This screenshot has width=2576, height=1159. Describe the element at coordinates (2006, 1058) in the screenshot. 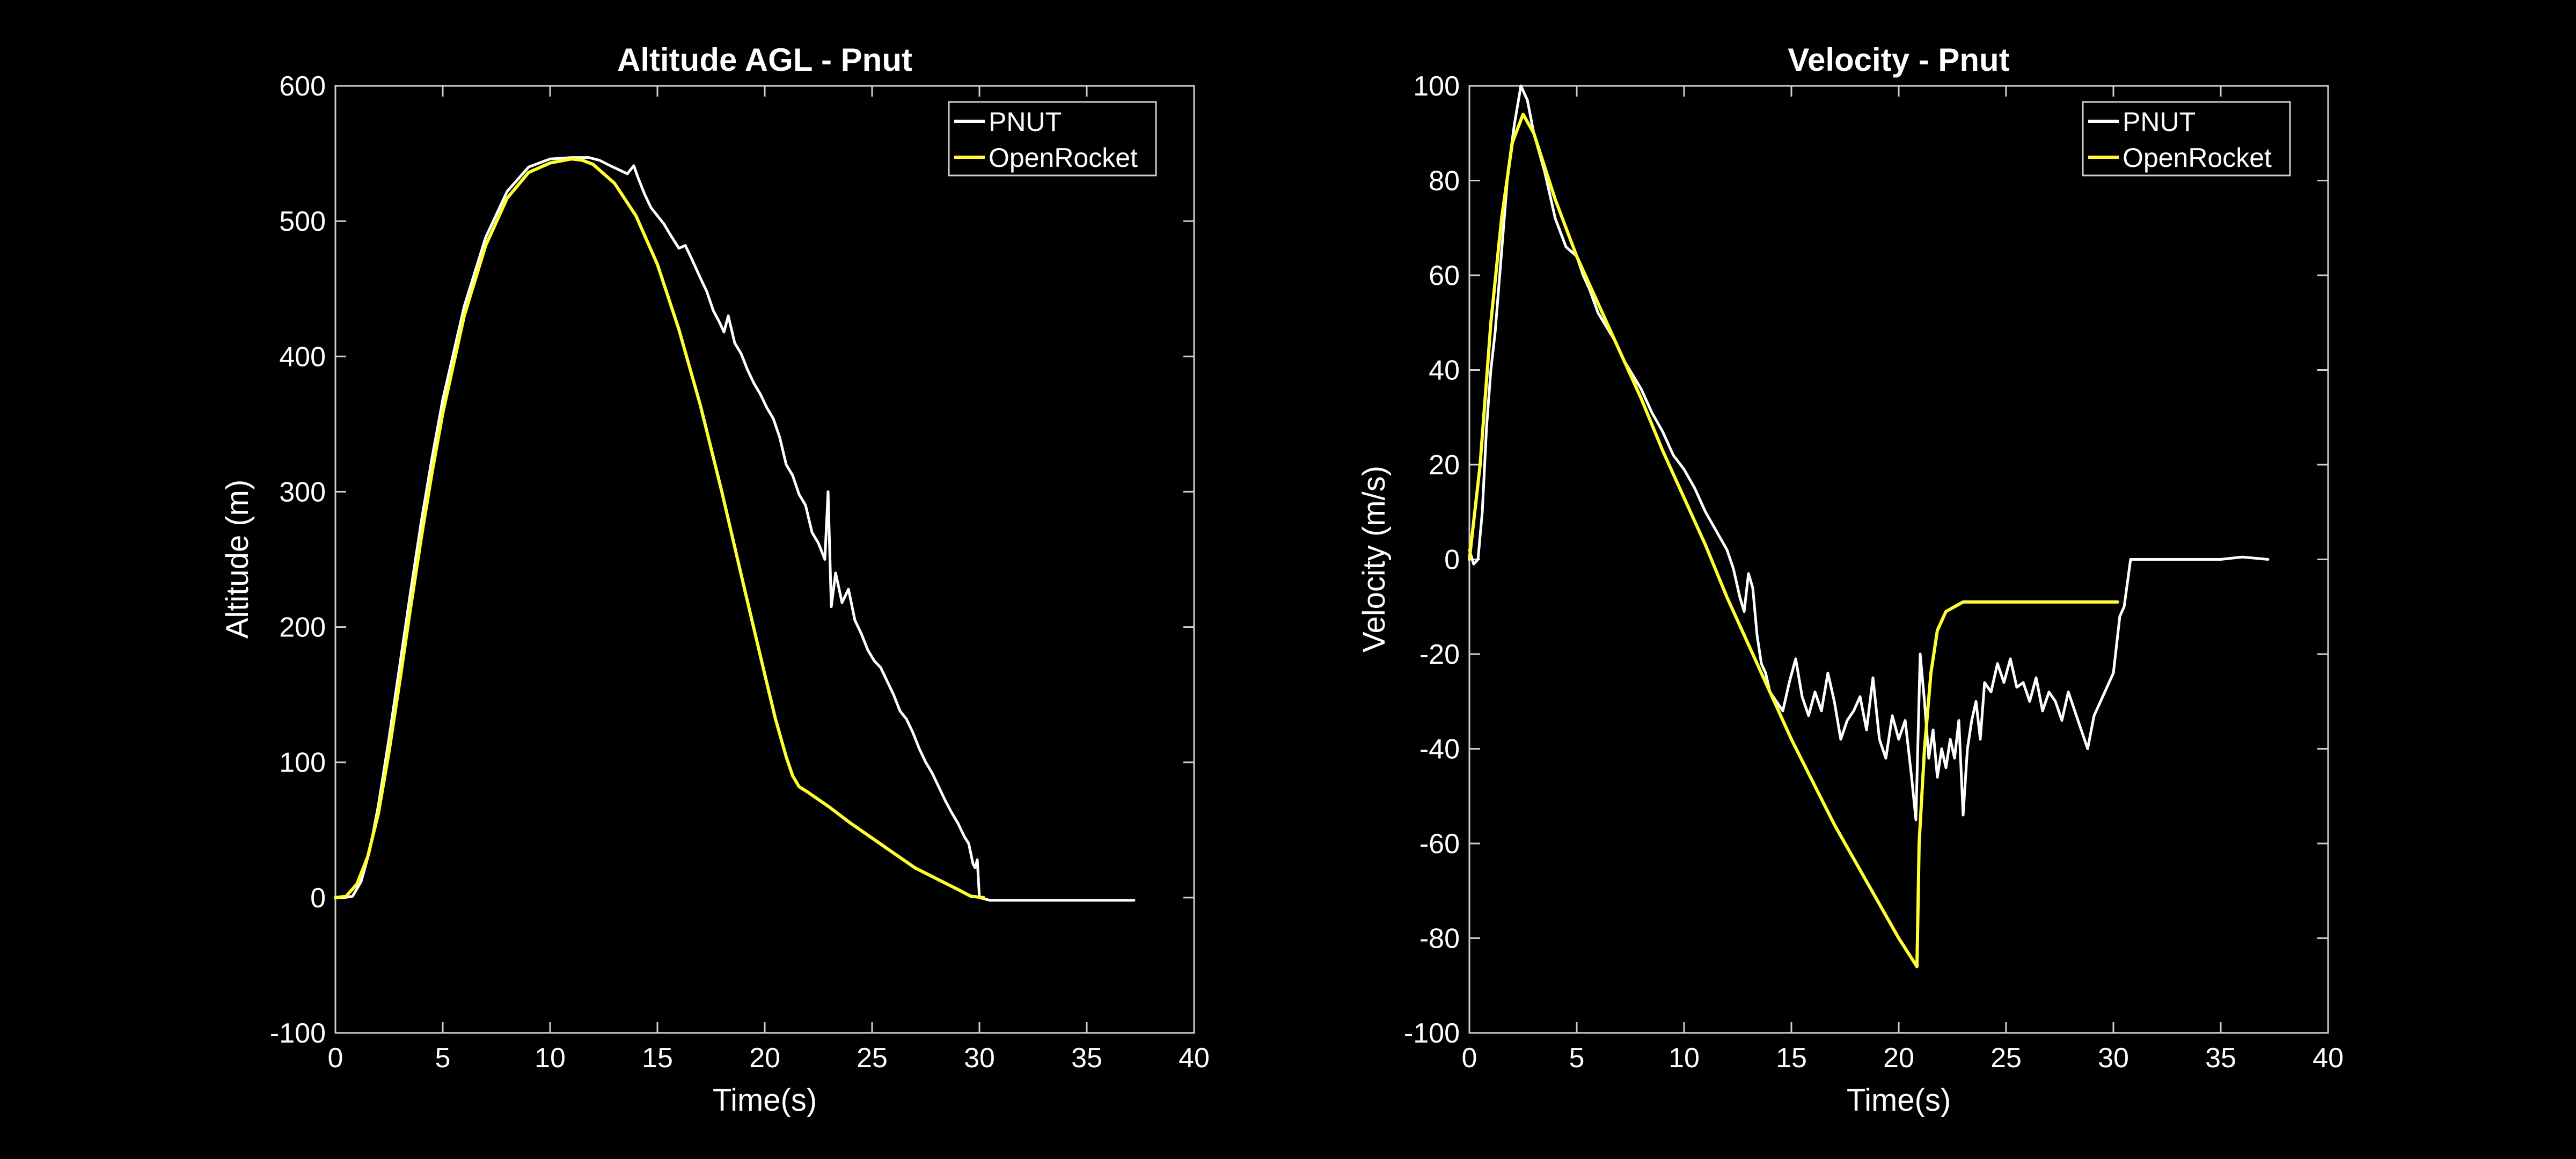

I see `velocity-x-tick-label: 25` at that location.